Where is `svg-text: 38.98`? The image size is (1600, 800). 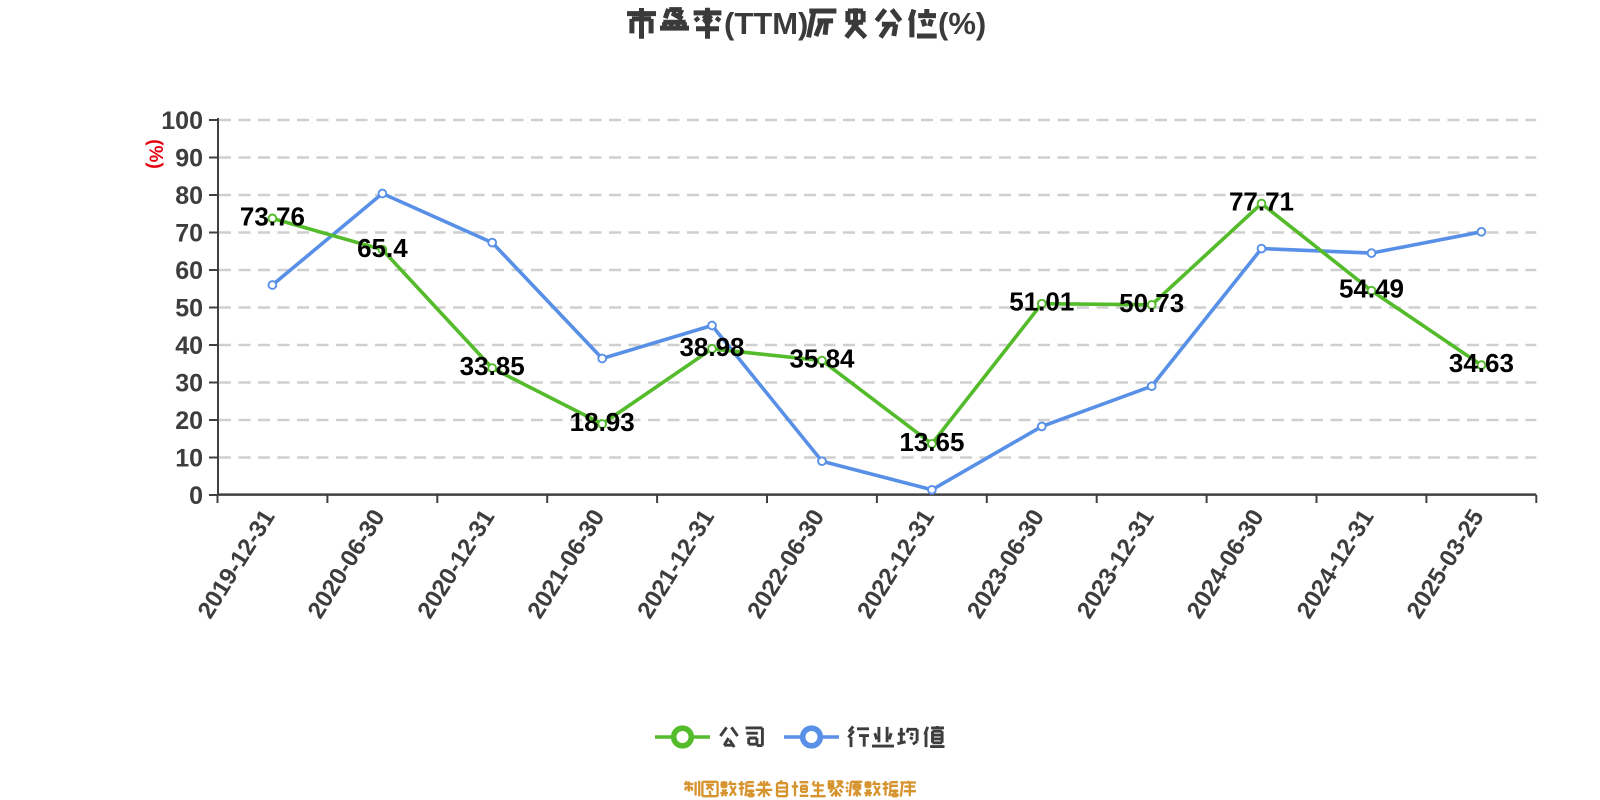 svg-text: 38.98 is located at coordinates (711, 347).